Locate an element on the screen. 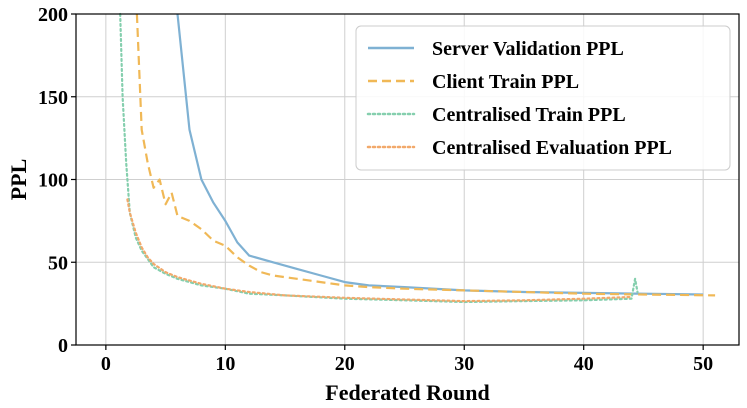  legend-label: Centralised Train PPL is located at coordinates (529, 115).